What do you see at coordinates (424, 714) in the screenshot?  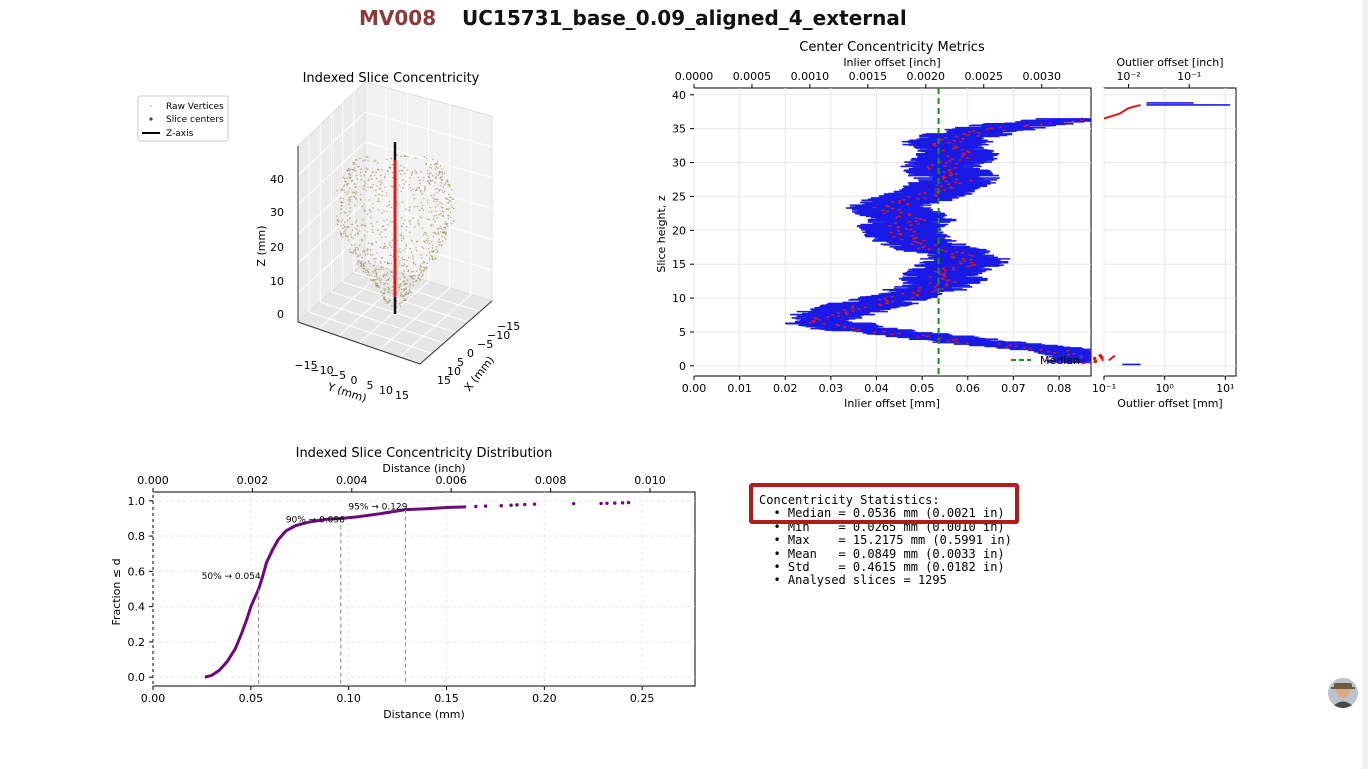 I see `x-axis-label: Distance (mm)` at bounding box center [424, 714].